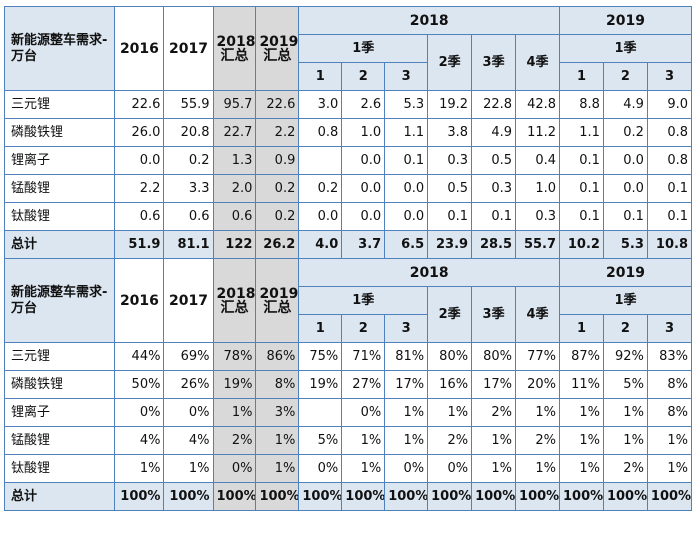 The image size is (700, 560). I want to click on total-label: 总计, so click(59, 496).